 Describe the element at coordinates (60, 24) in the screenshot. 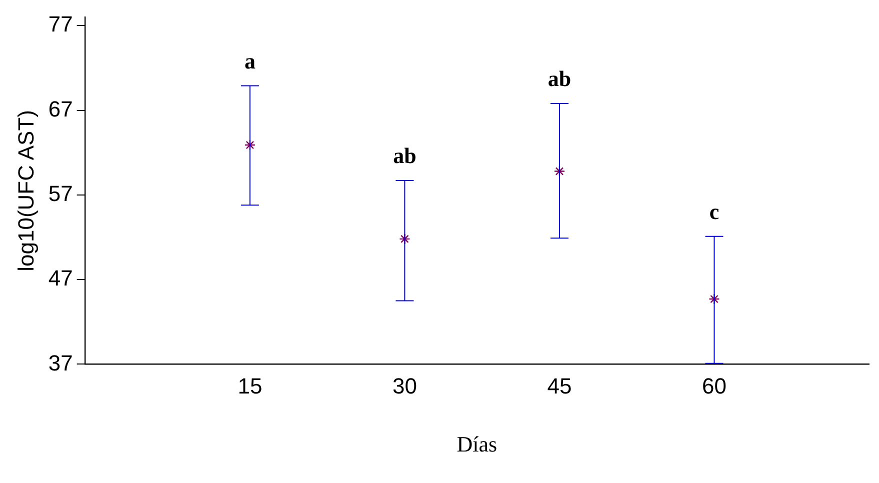

I see `y-tick-label: 77` at that location.